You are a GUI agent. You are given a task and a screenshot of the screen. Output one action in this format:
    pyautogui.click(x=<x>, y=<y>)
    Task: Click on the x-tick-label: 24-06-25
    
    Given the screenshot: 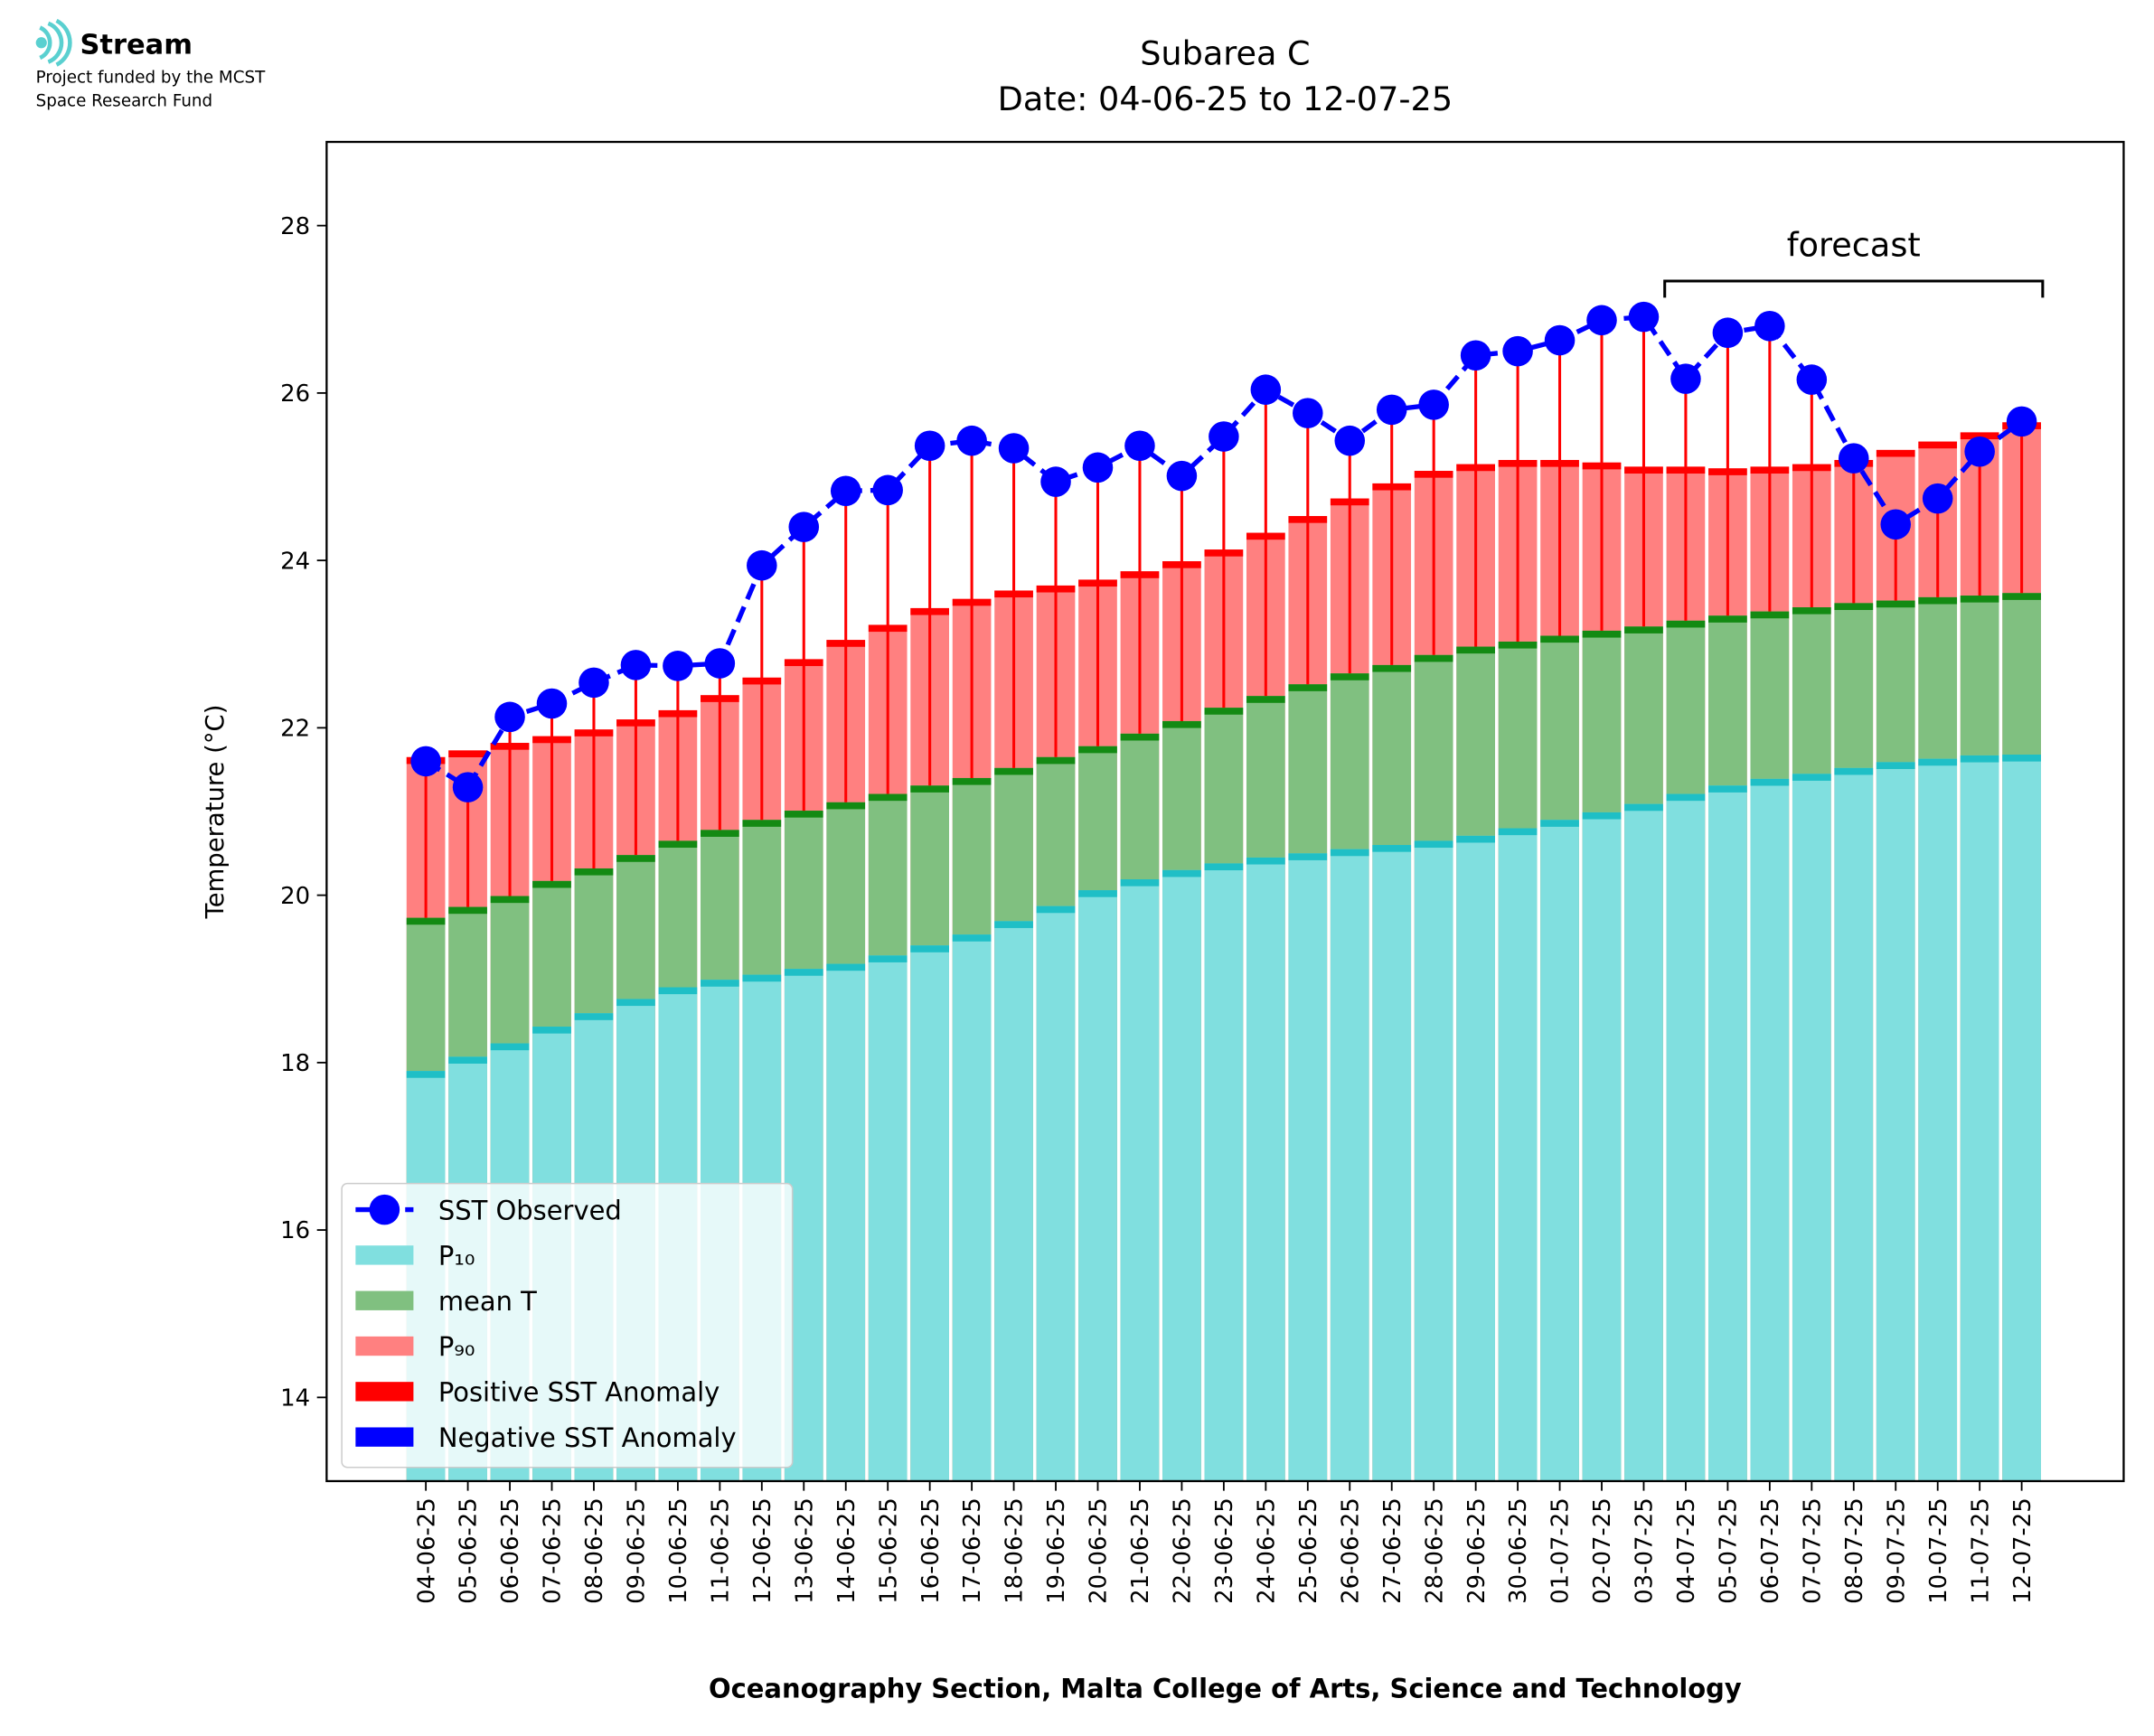 What is the action you would take?
    pyautogui.click(x=1266, y=1550)
    